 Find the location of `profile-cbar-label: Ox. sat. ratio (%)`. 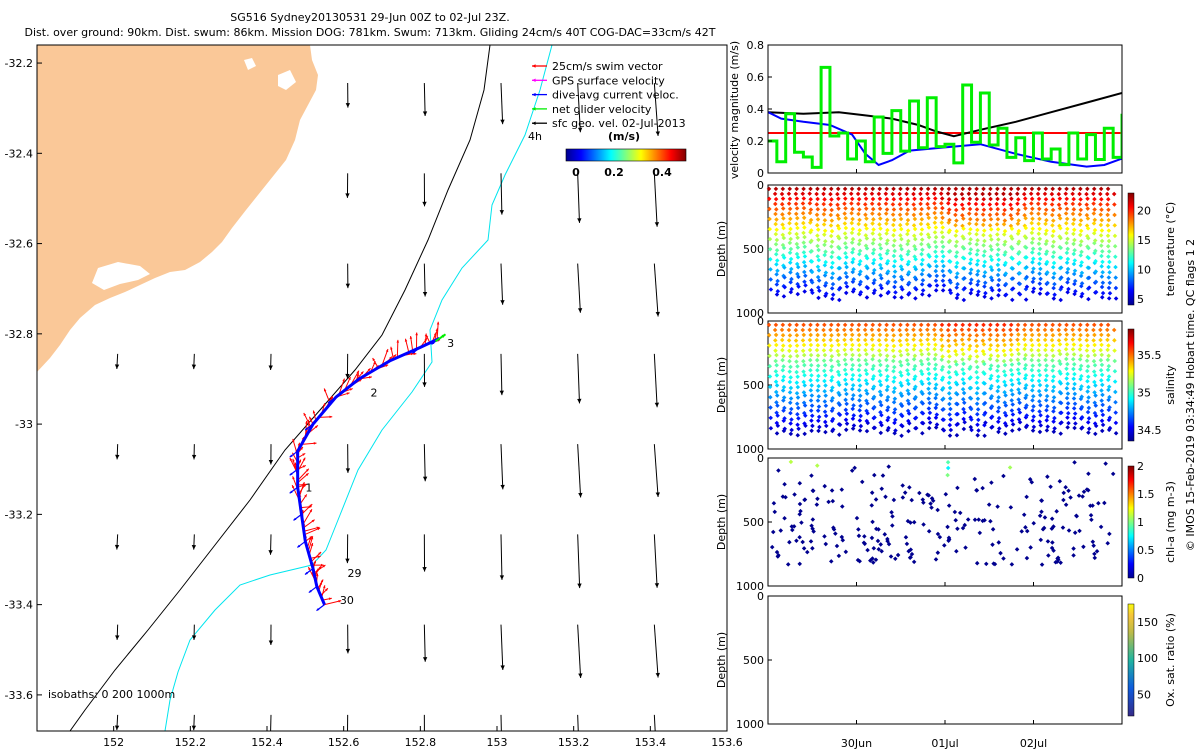

profile-cbar-label: Ox. sat. ratio (%) is located at coordinates (1170, 660).